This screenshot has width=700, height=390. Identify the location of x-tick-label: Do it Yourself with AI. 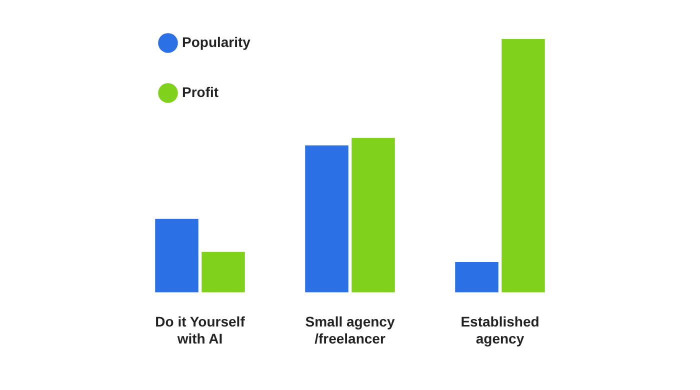
(200, 330).